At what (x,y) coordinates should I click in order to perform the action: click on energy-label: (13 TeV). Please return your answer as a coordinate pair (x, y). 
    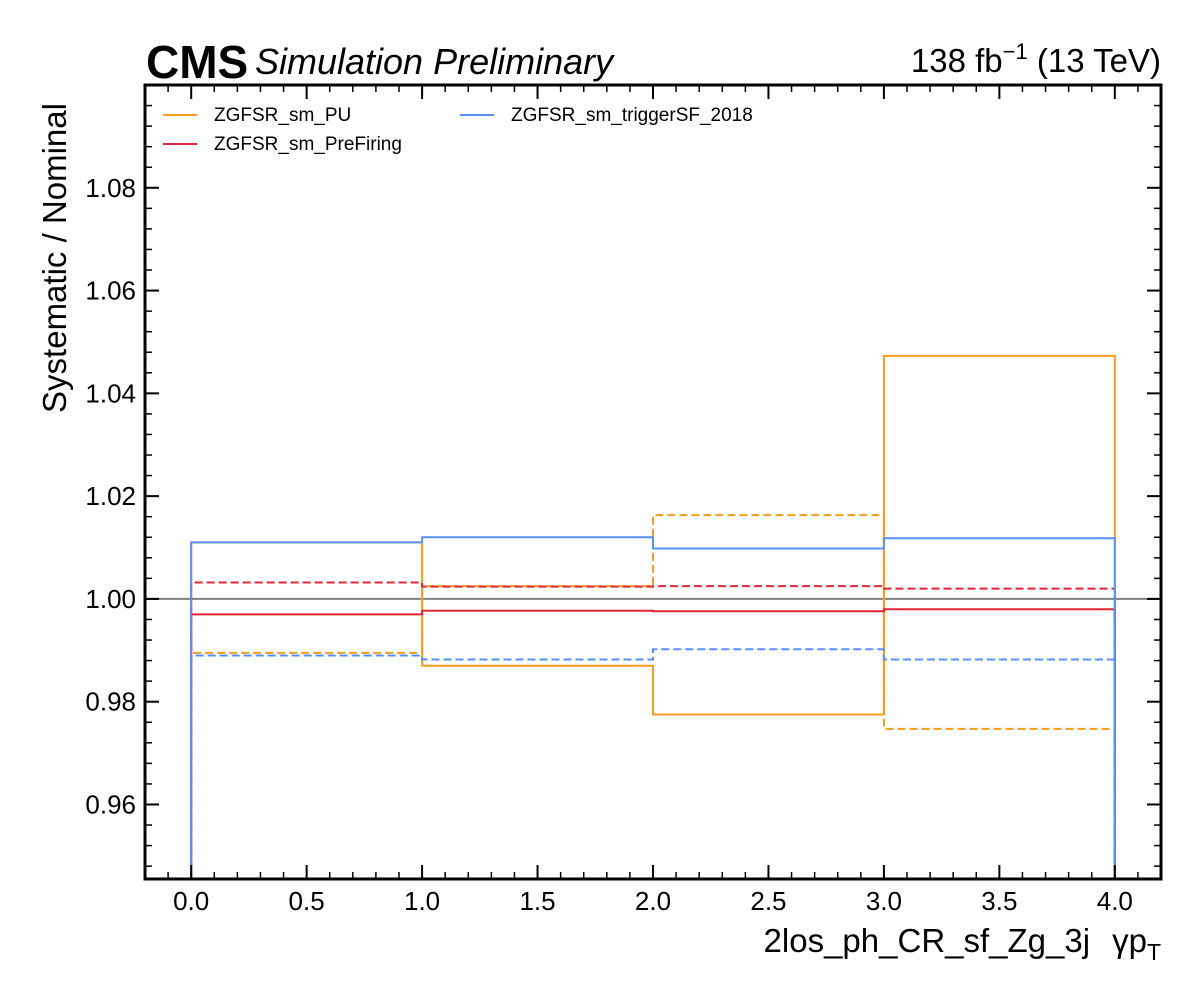
    Looking at the image, I should click on (1094, 60).